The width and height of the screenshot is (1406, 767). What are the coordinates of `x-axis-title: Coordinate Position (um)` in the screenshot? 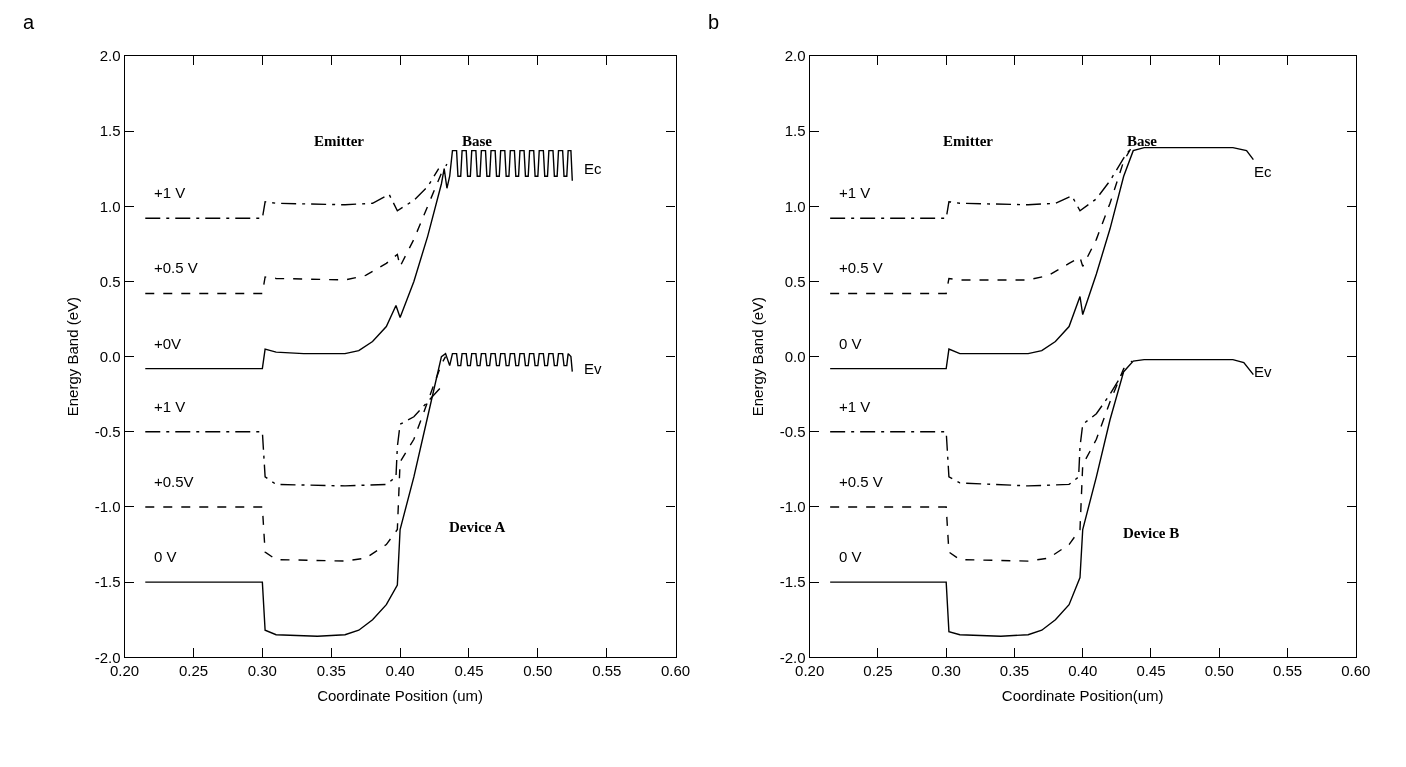 It's located at (400, 696).